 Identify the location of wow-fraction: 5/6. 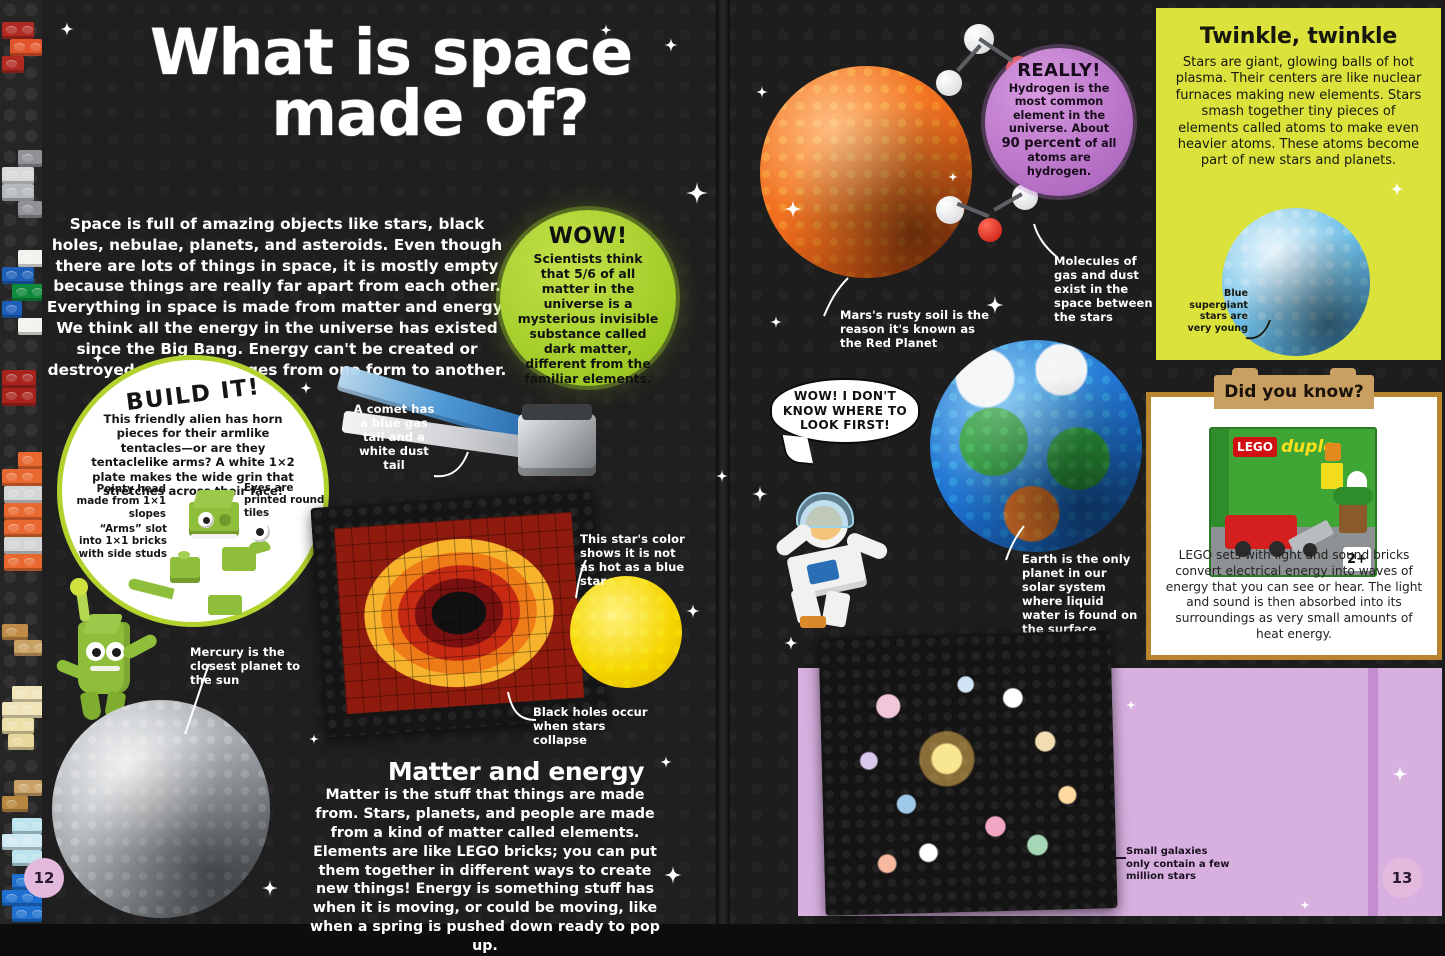
(585, 273).